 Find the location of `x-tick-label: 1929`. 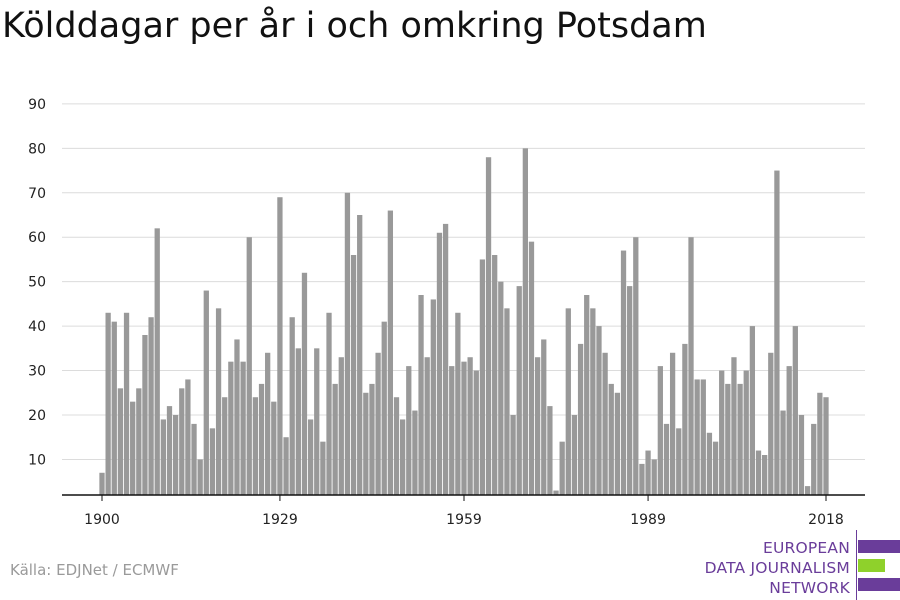

x-tick-label: 1929 is located at coordinates (280, 520).